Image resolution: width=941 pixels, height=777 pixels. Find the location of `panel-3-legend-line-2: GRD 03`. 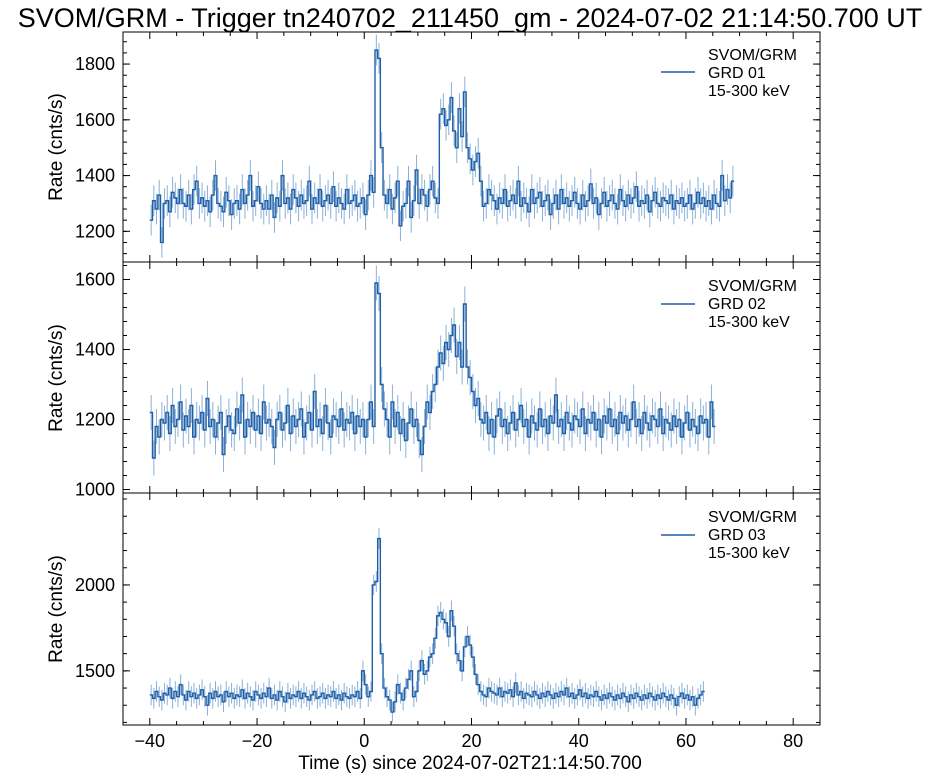

panel-3-legend-line-2: GRD 03 is located at coordinates (737, 535).